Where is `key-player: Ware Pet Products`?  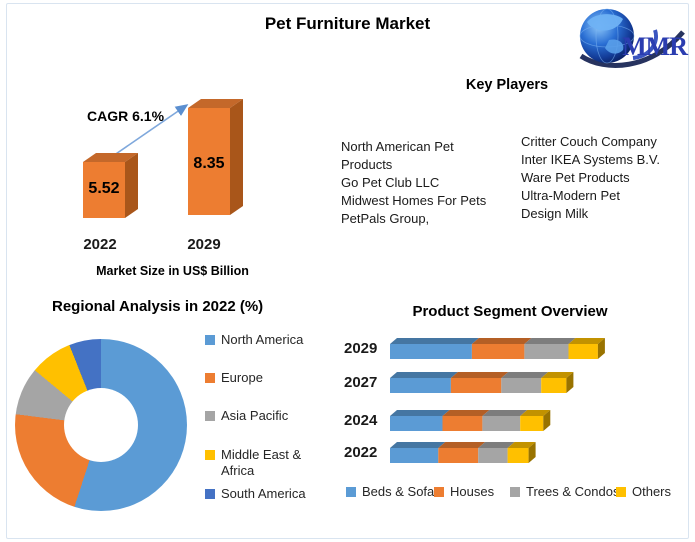
key-player: Ware Pet Products is located at coordinates (575, 177).